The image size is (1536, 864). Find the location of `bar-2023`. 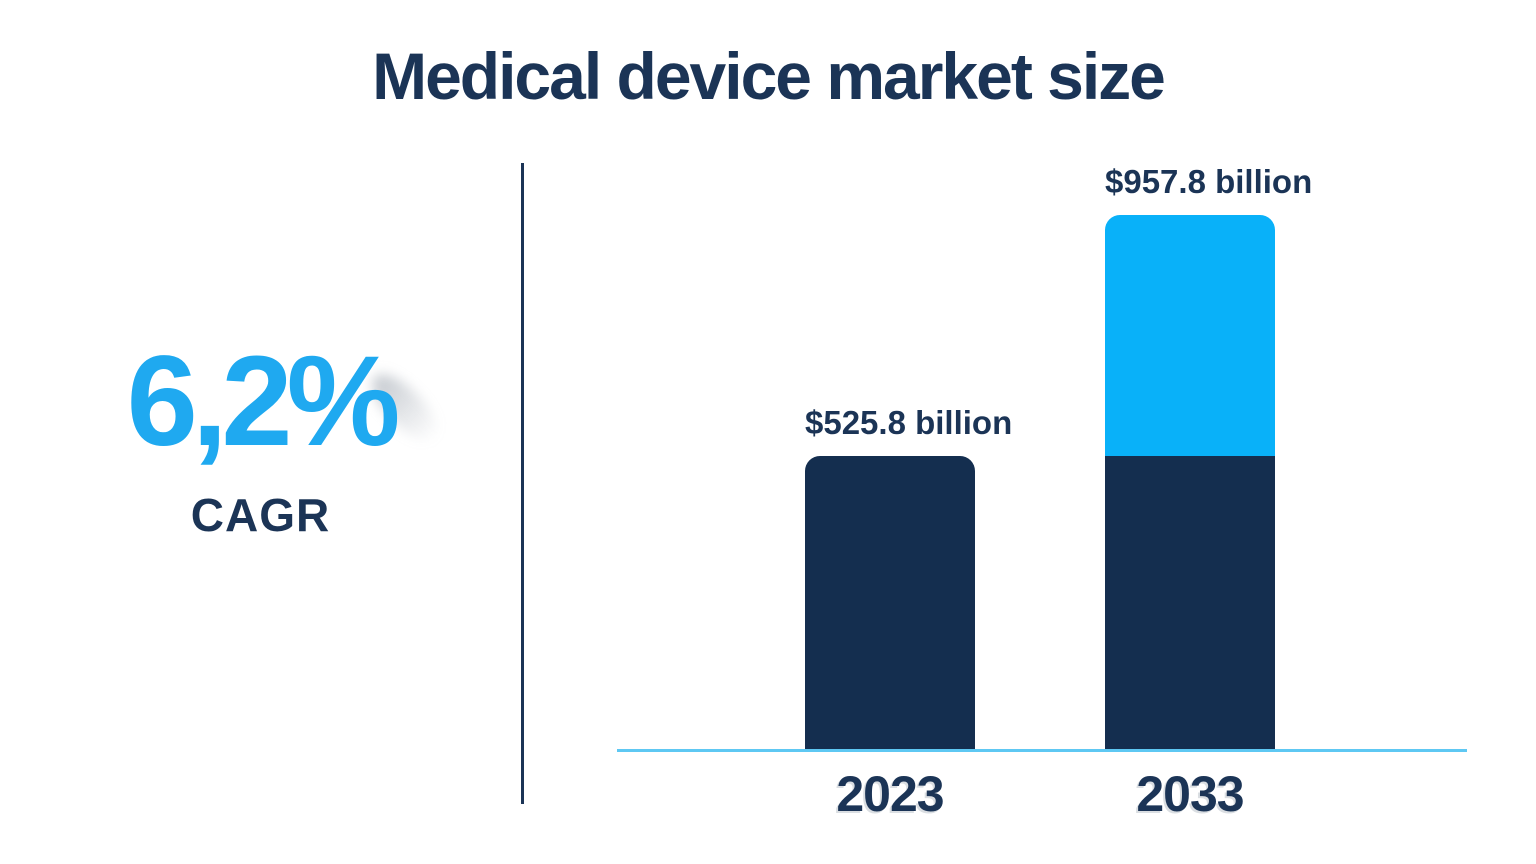

bar-2023 is located at coordinates (890, 602).